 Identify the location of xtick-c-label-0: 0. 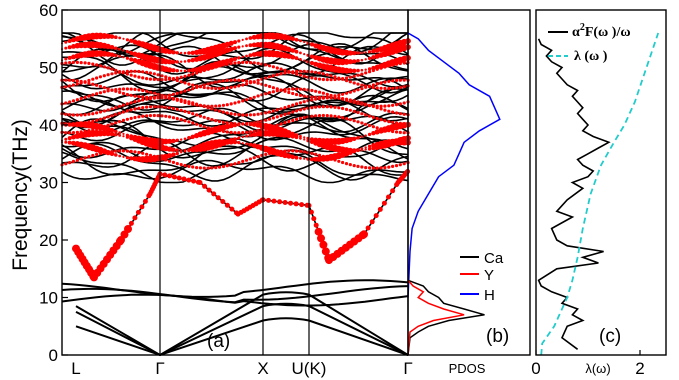
(535, 368).